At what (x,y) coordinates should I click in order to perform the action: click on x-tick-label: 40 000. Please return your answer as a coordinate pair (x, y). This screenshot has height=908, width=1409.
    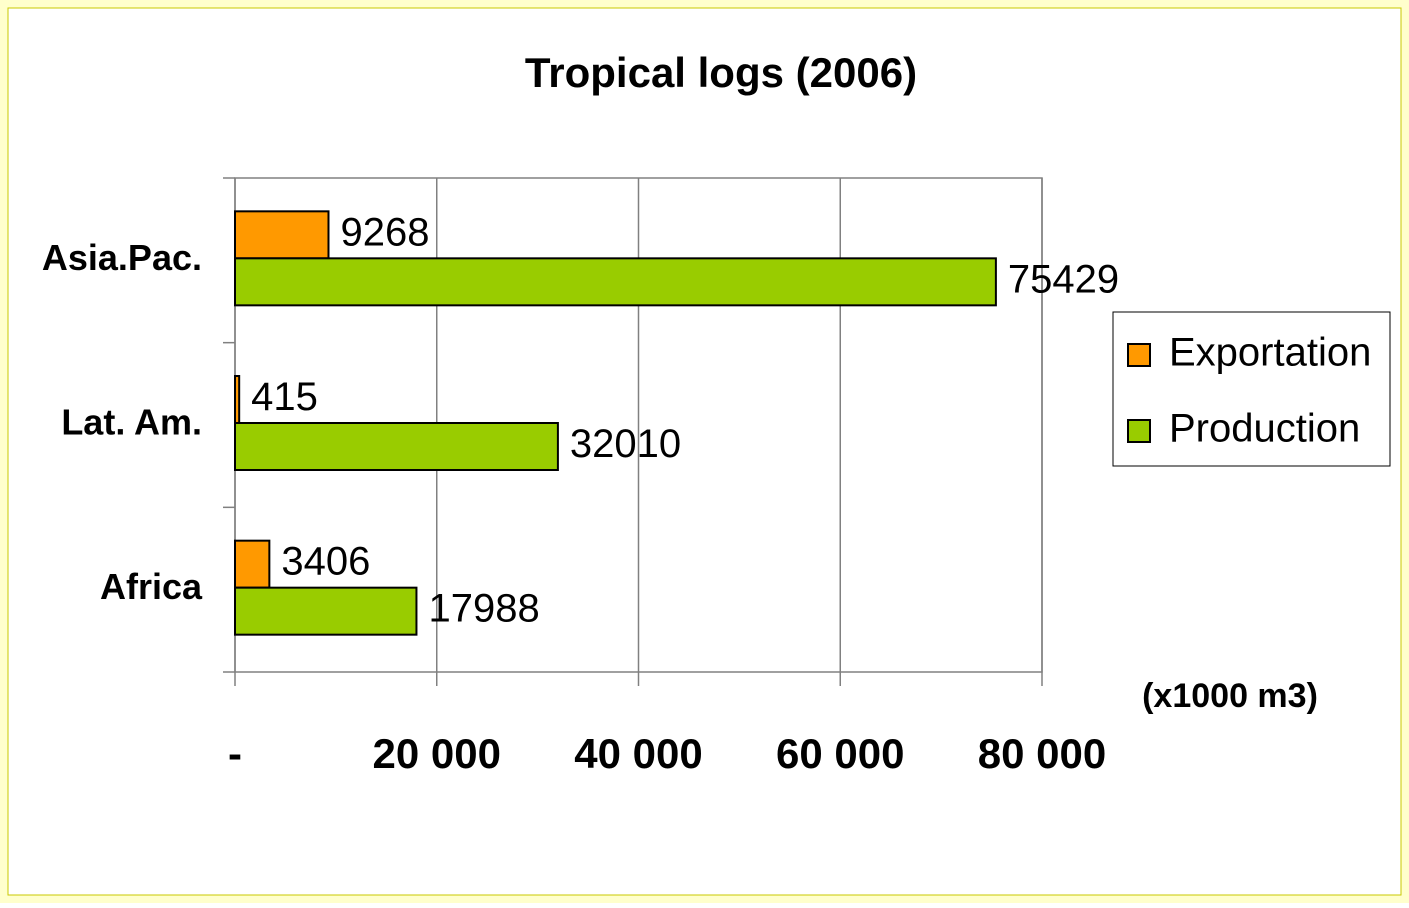
    Looking at the image, I should click on (638, 753).